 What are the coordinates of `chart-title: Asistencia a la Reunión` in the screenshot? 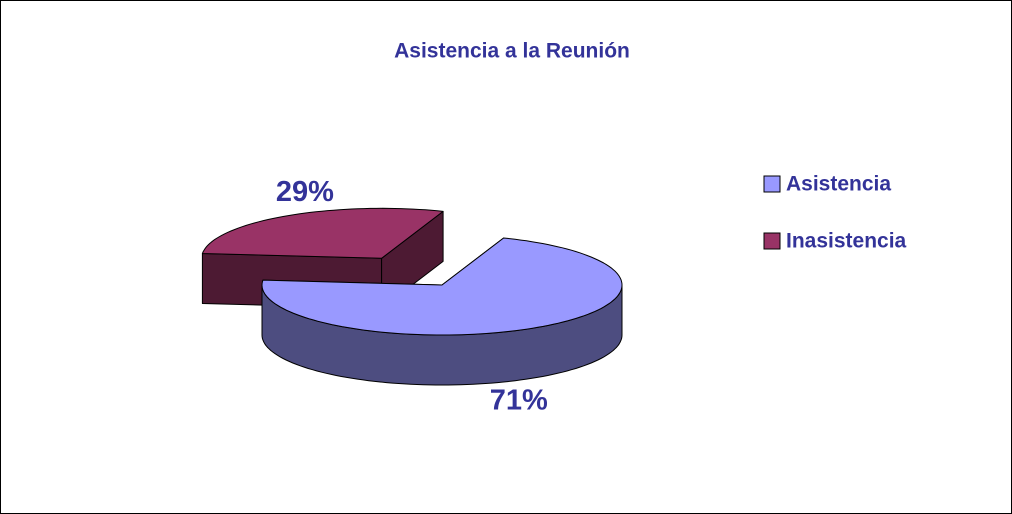 It's located at (512, 51).